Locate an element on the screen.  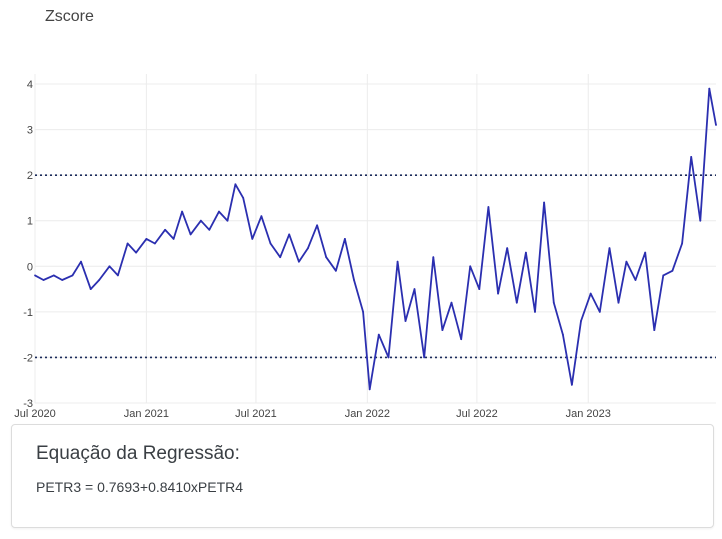
x-tick-label: Jul 2022 is located at coordinates (477, 414).